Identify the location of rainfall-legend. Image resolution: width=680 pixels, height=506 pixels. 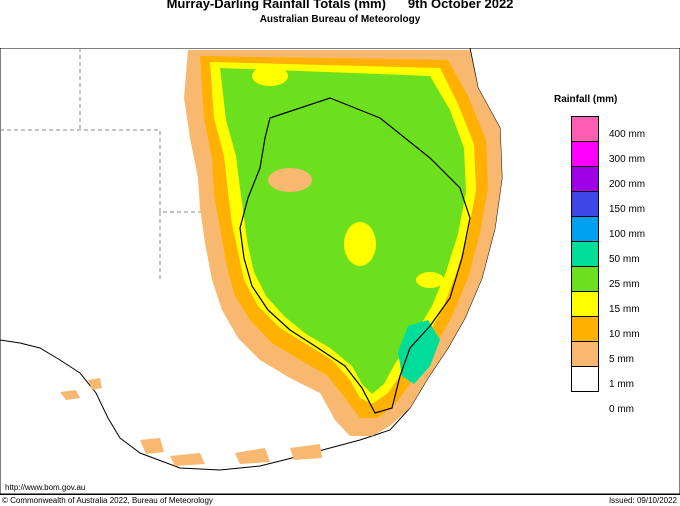
(585, 254).